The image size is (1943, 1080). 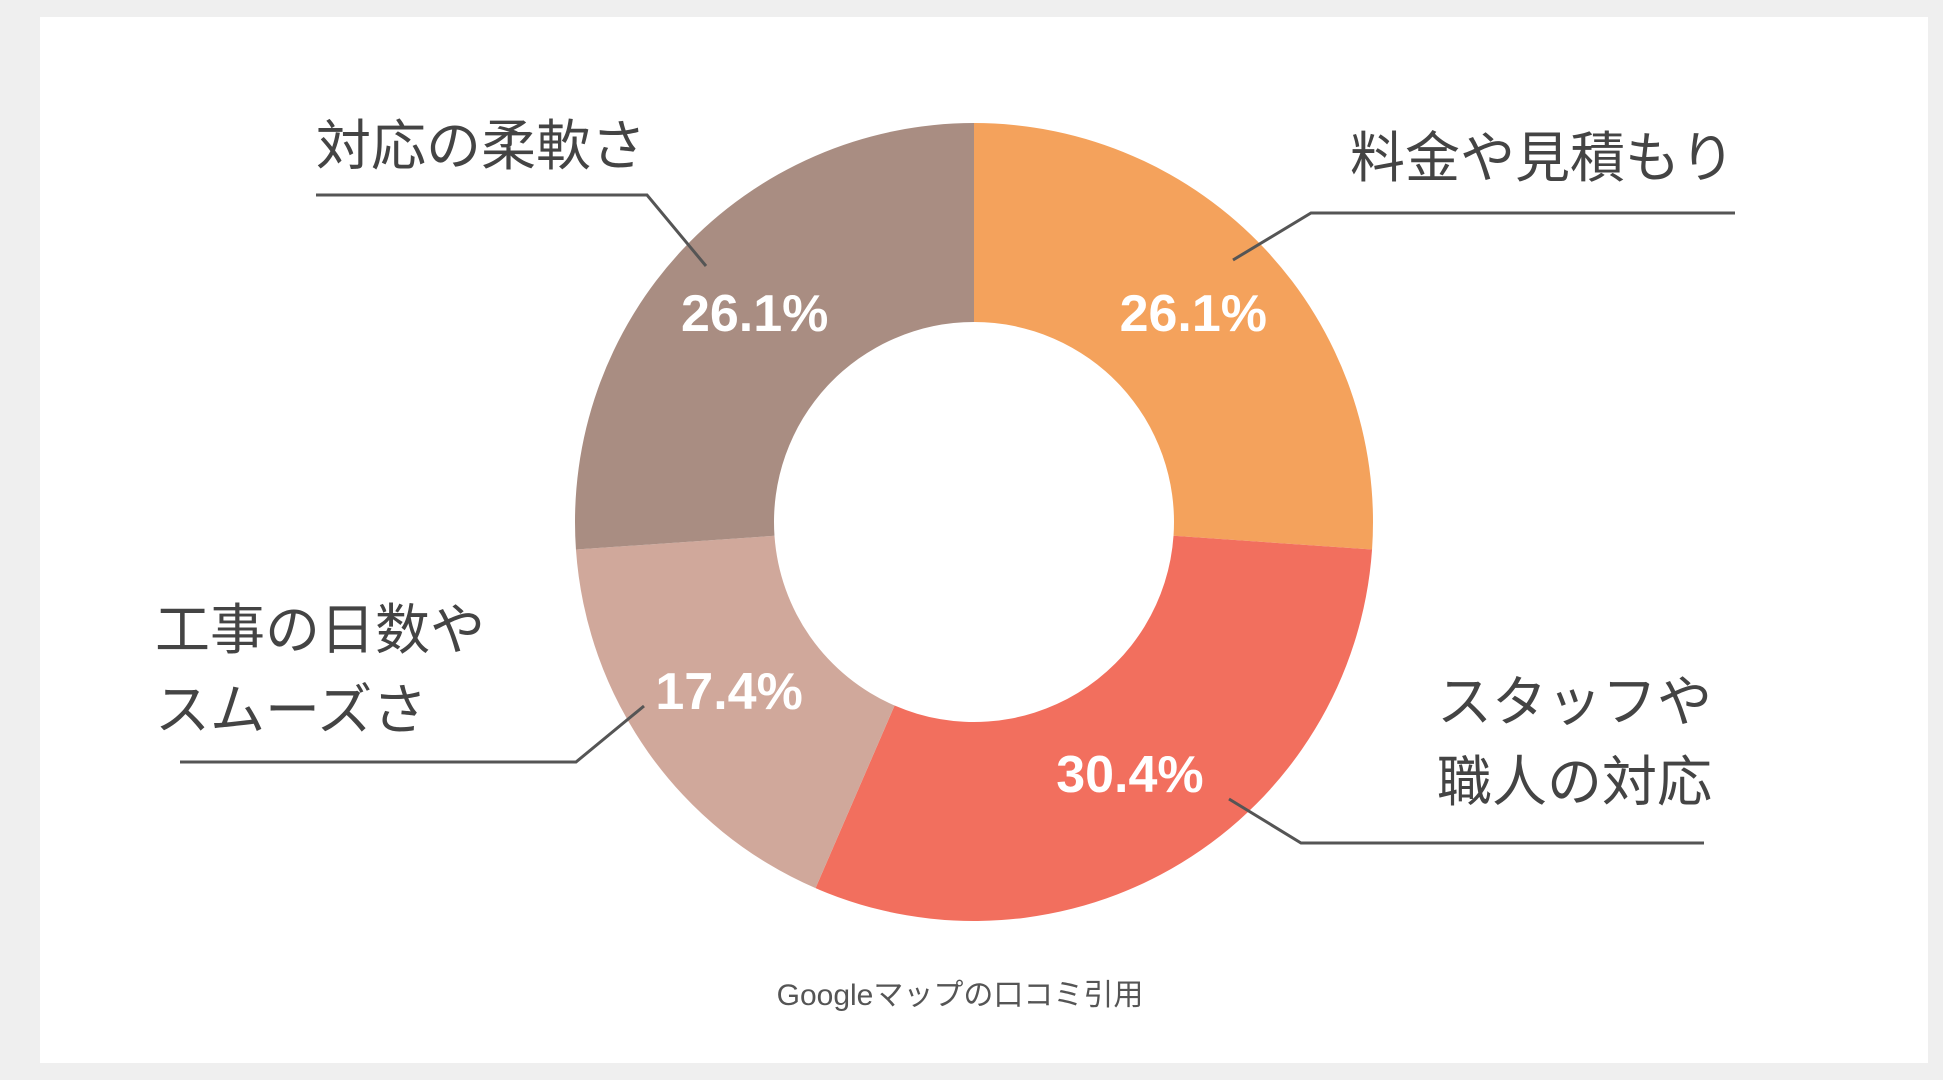 I want to click on category-label: スタッフや 職人の対応, so click(x=1574, y=742).